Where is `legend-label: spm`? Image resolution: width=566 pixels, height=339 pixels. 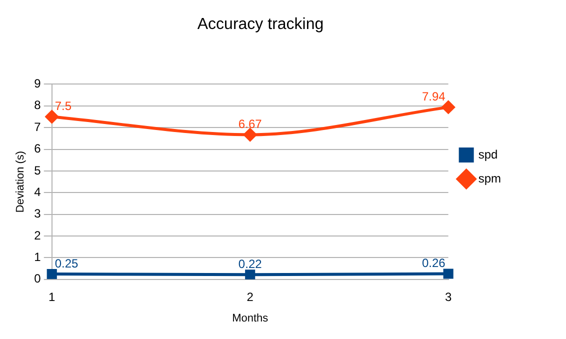
legend-label: spm is located at coordinates (490, 178).